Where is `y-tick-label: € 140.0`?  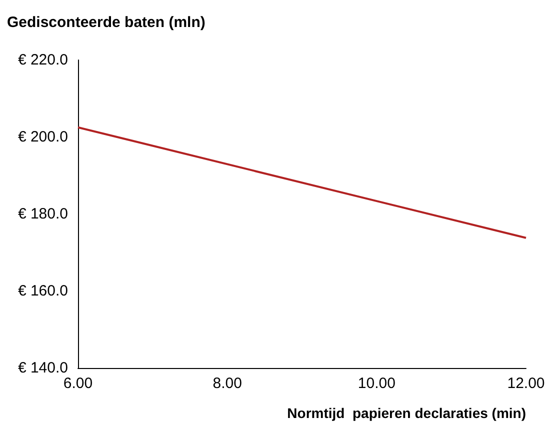 y-tick-label: € 140.0 is located at coordinates (43, 368).